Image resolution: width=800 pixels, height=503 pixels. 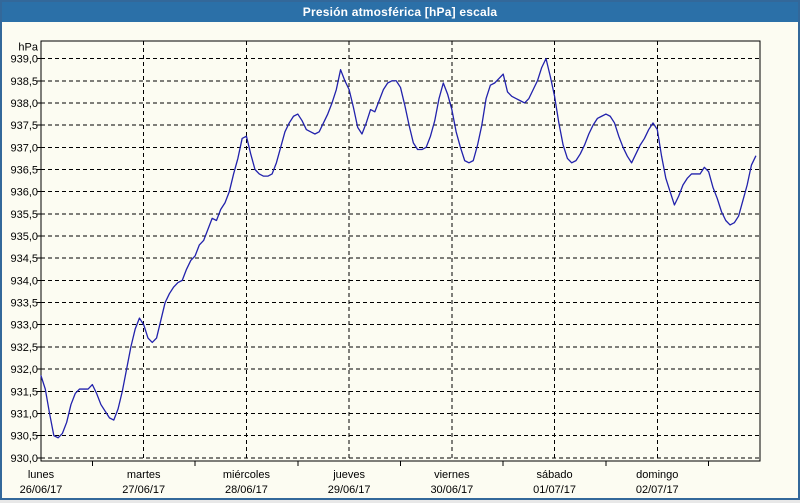 What do you see at coordinates (246, 490) in the screenshot?
I see `svg-text: 28/06/17` at bounding box center [246, 490].